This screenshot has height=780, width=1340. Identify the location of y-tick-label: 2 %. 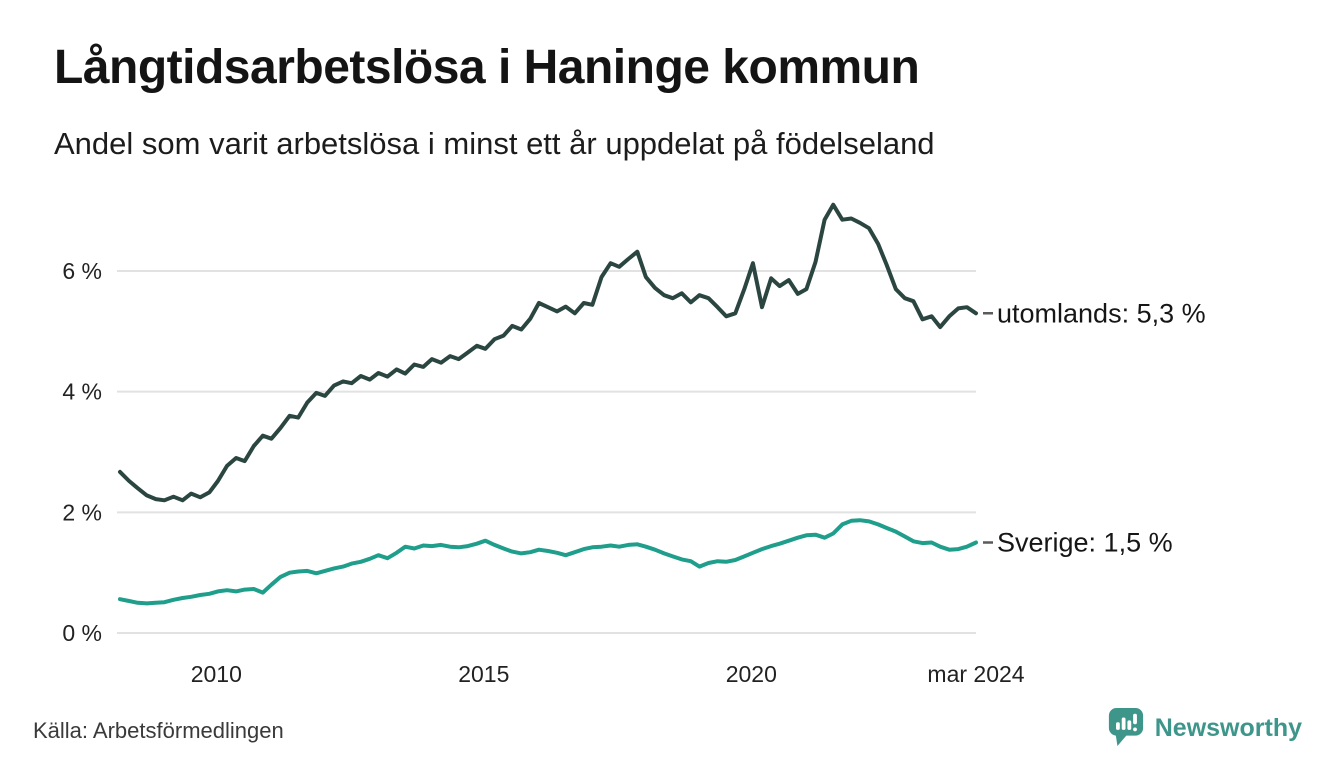
(82, 512).